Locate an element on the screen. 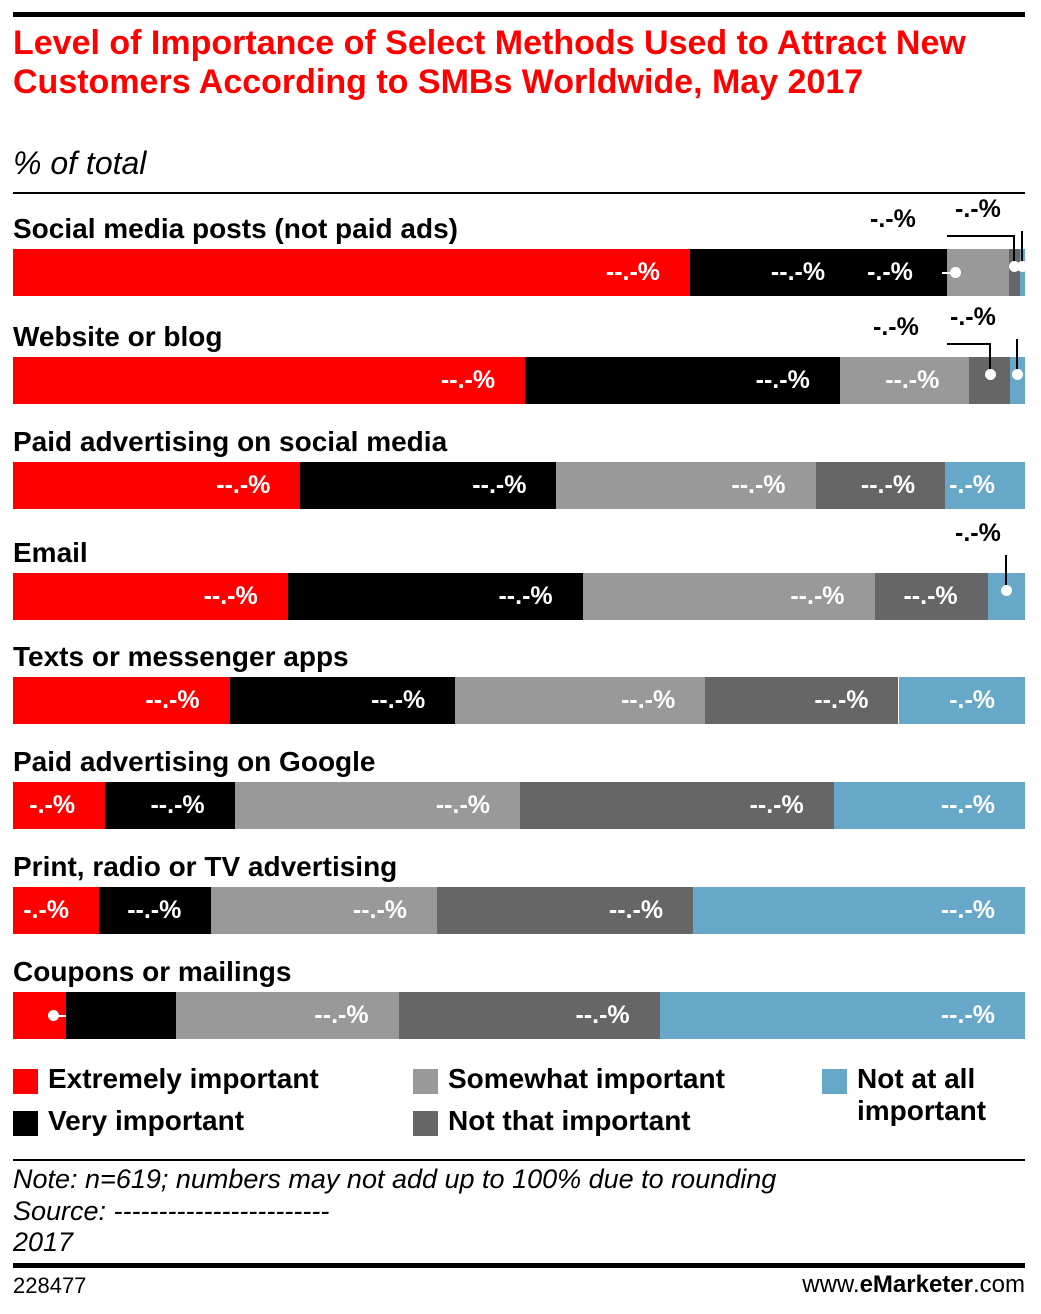  legend-label: Somewhat important is located at coordinates (586, 1078).